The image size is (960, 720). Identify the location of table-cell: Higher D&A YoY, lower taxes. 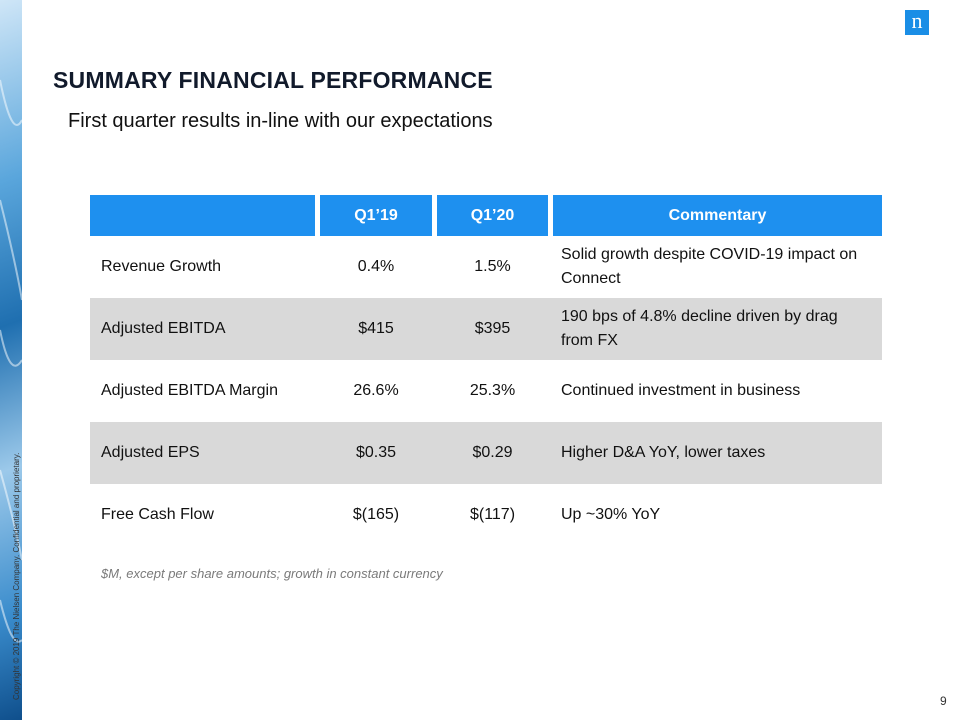
(663, 452).